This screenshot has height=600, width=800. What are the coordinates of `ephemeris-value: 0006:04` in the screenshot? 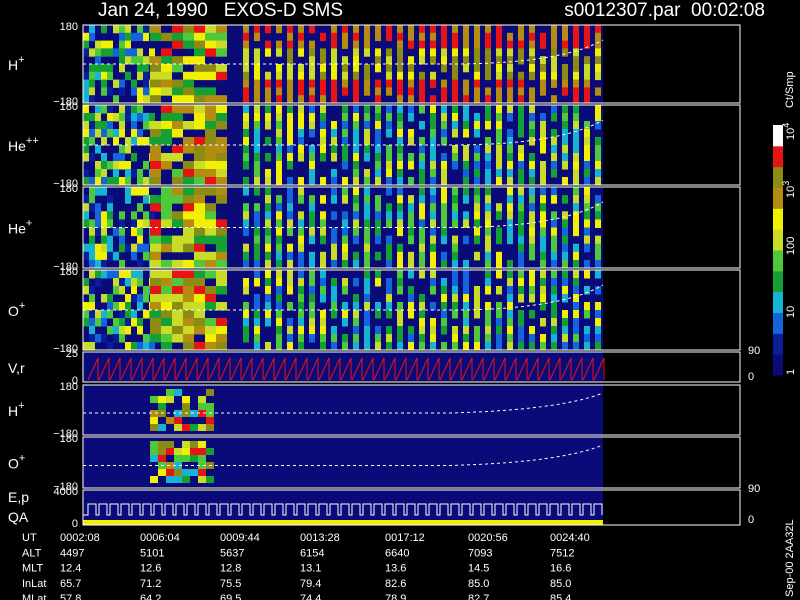 It's located at (160, 538).